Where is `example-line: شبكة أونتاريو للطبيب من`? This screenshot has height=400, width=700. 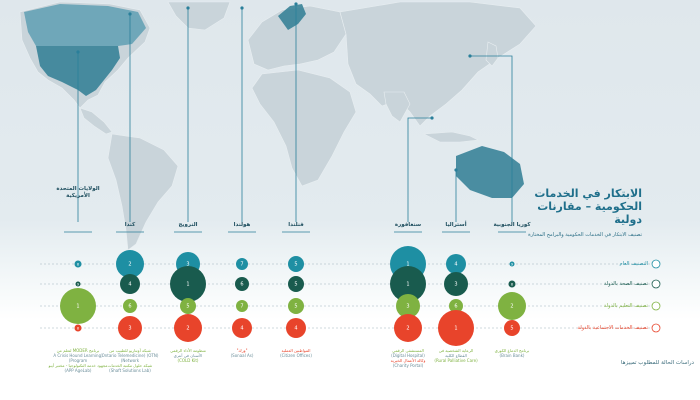 example-line: شبكة أونتاريو للطبيب من is located at coordinates (130, 350).